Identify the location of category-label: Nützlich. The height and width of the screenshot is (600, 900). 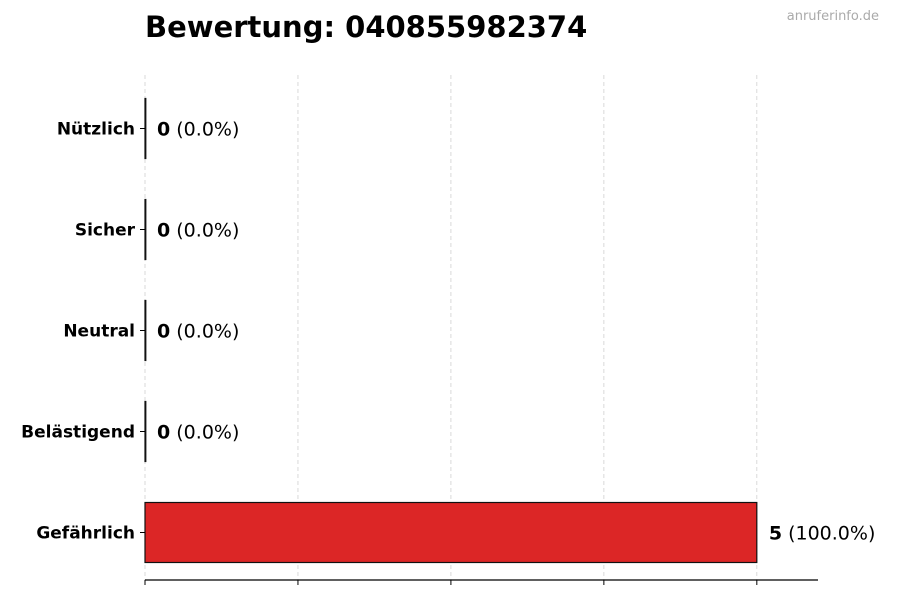
(96, 130).